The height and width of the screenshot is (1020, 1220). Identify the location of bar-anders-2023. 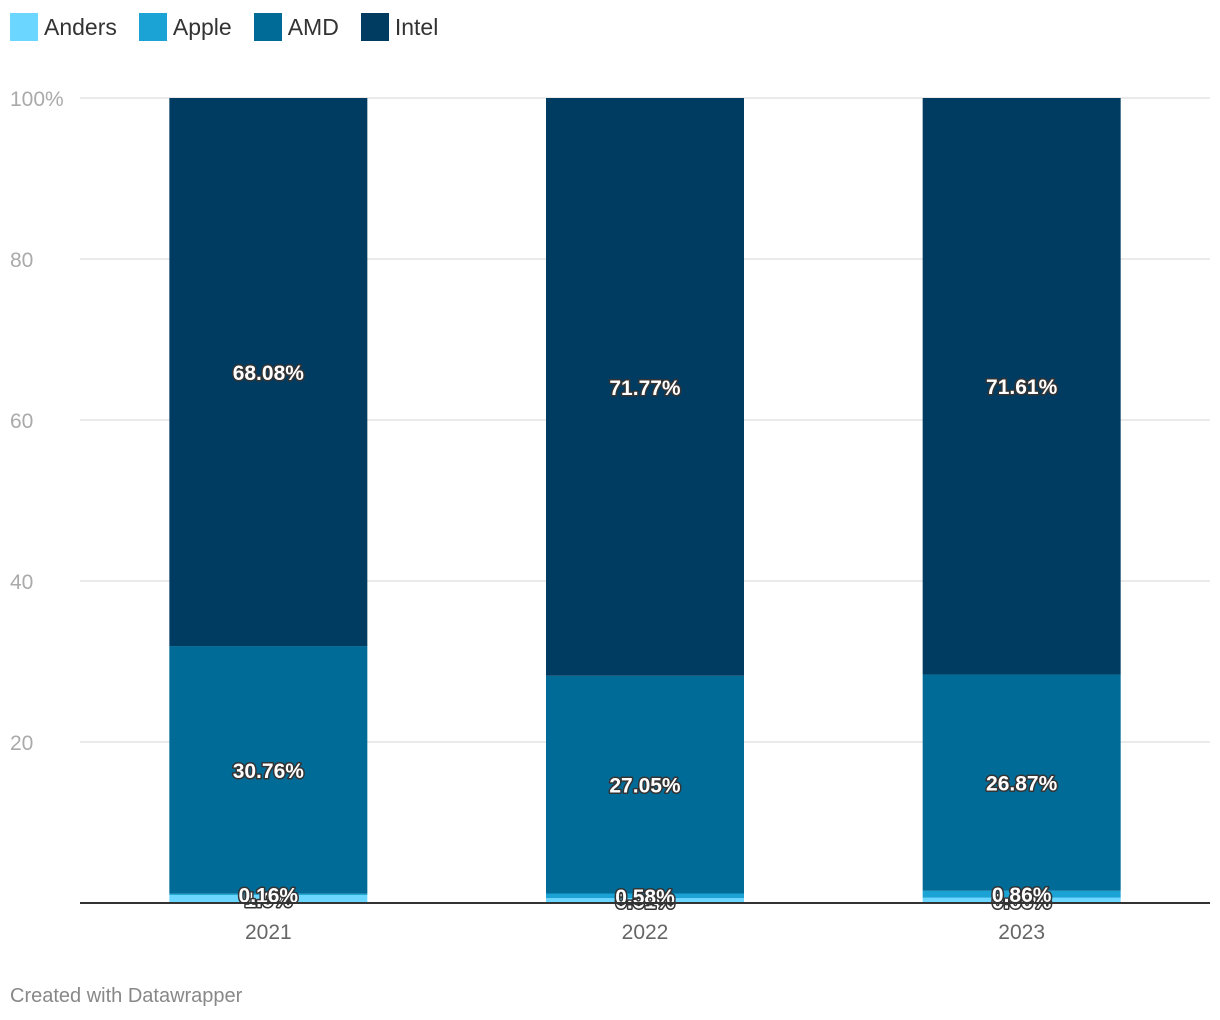
(1021, 900).